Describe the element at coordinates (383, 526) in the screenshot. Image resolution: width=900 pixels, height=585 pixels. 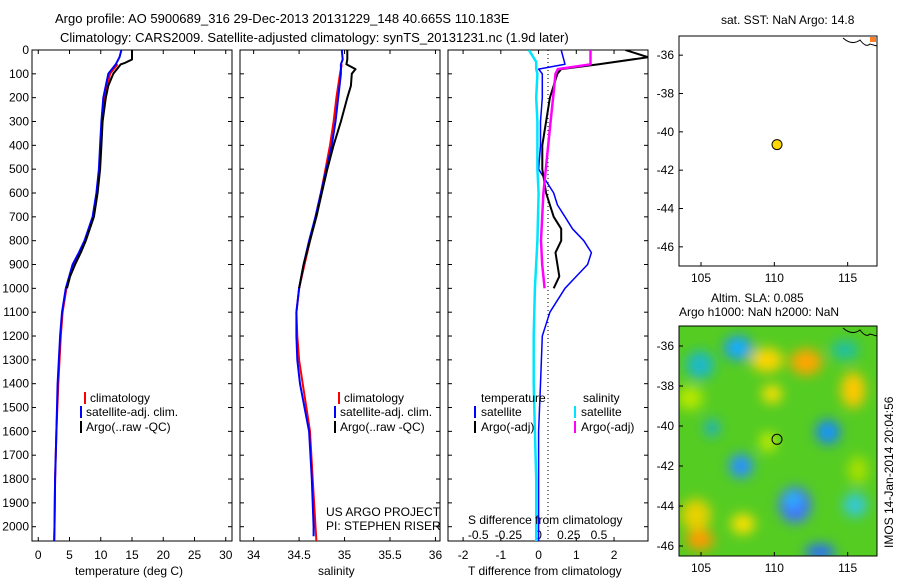
I see `pi-annotation: PI: STEPHEN RISER` at that location.